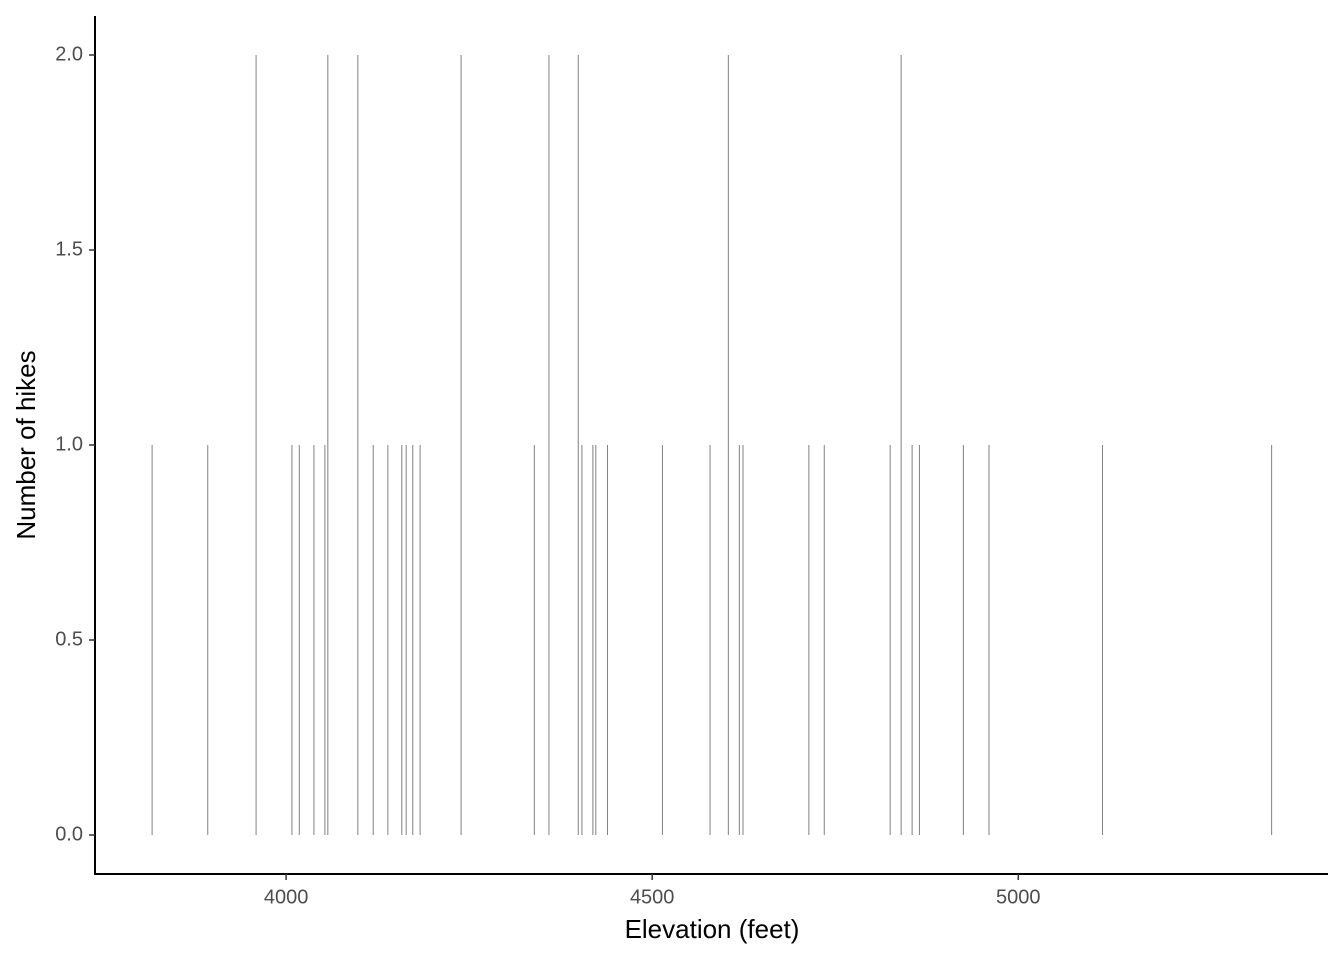 Image resolution: width=1344 pixels, height=960 pixels. Describe the element at coordinates (712, 929) in the screenshot. I see `x-axis-title: Elevation (feet)` at that location.